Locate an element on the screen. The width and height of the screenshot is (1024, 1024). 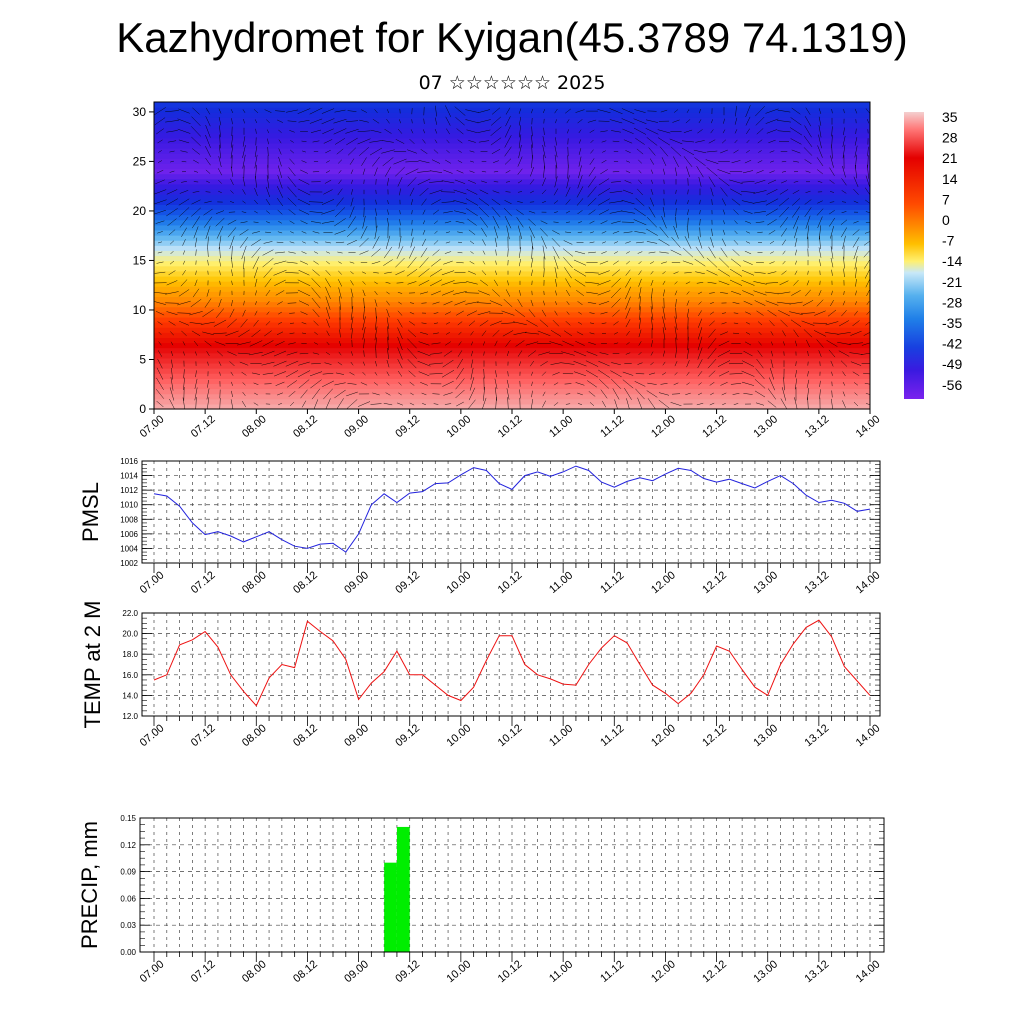
x-tick-label: 12.00 is located at coordinates (663, 426).